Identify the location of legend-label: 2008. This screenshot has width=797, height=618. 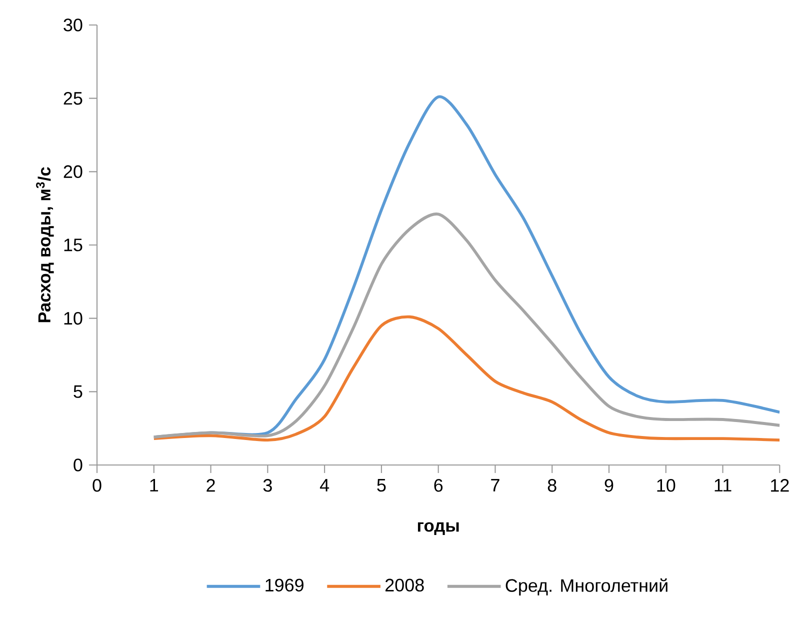
(404, 585).